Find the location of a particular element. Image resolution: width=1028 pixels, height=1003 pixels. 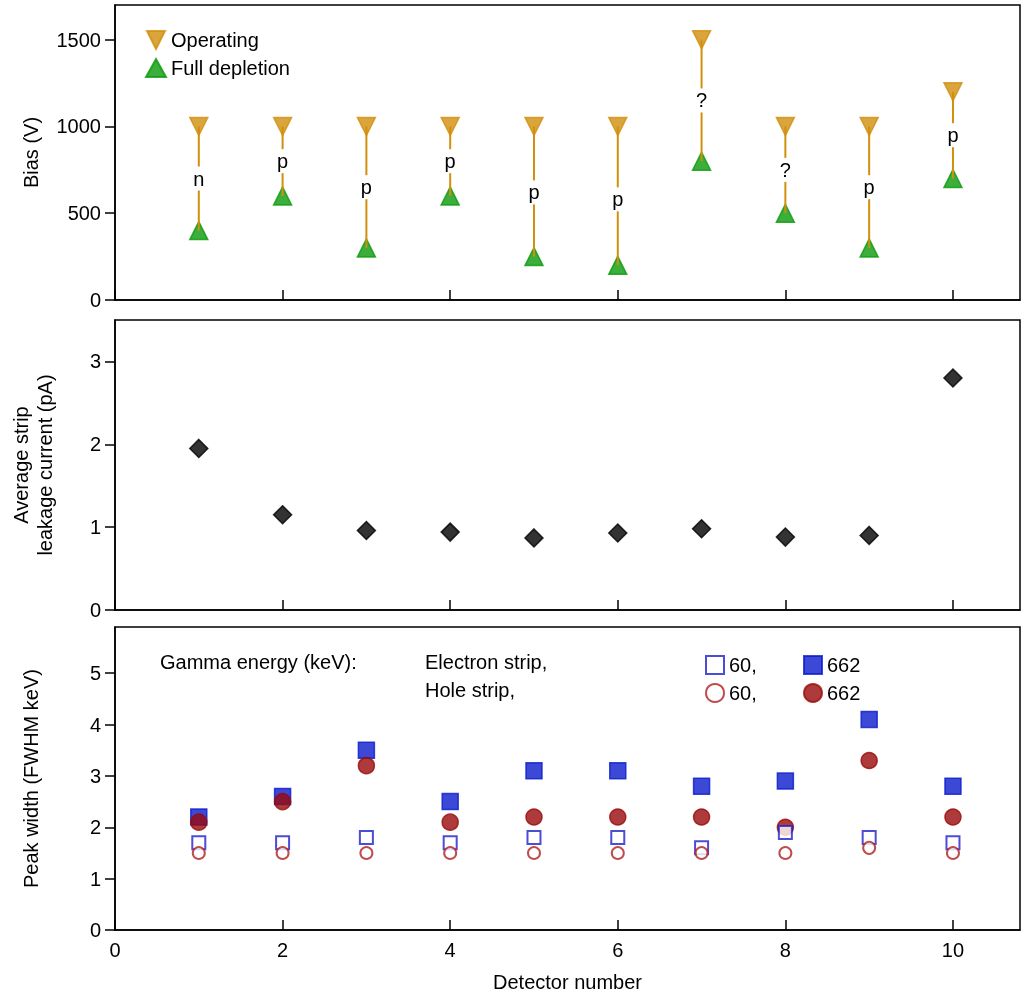

annotation: n is located at coordinates (199, 178).